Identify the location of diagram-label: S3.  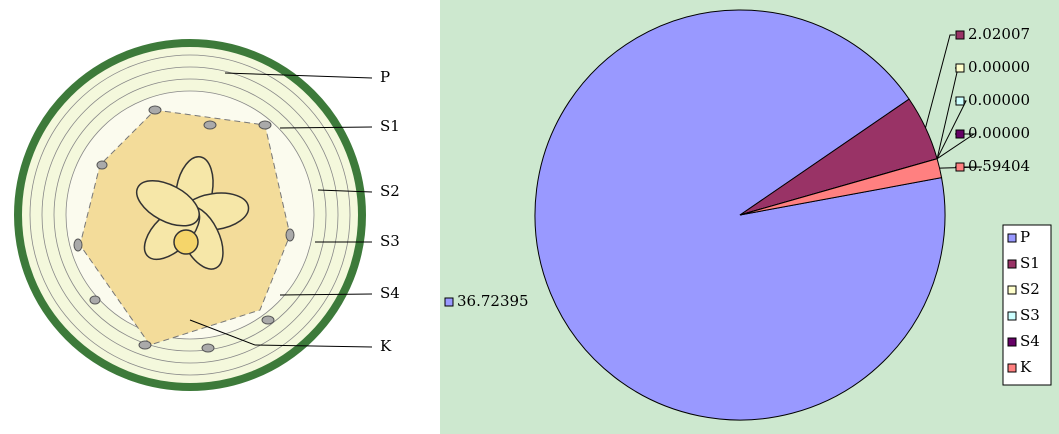
(390, 241).